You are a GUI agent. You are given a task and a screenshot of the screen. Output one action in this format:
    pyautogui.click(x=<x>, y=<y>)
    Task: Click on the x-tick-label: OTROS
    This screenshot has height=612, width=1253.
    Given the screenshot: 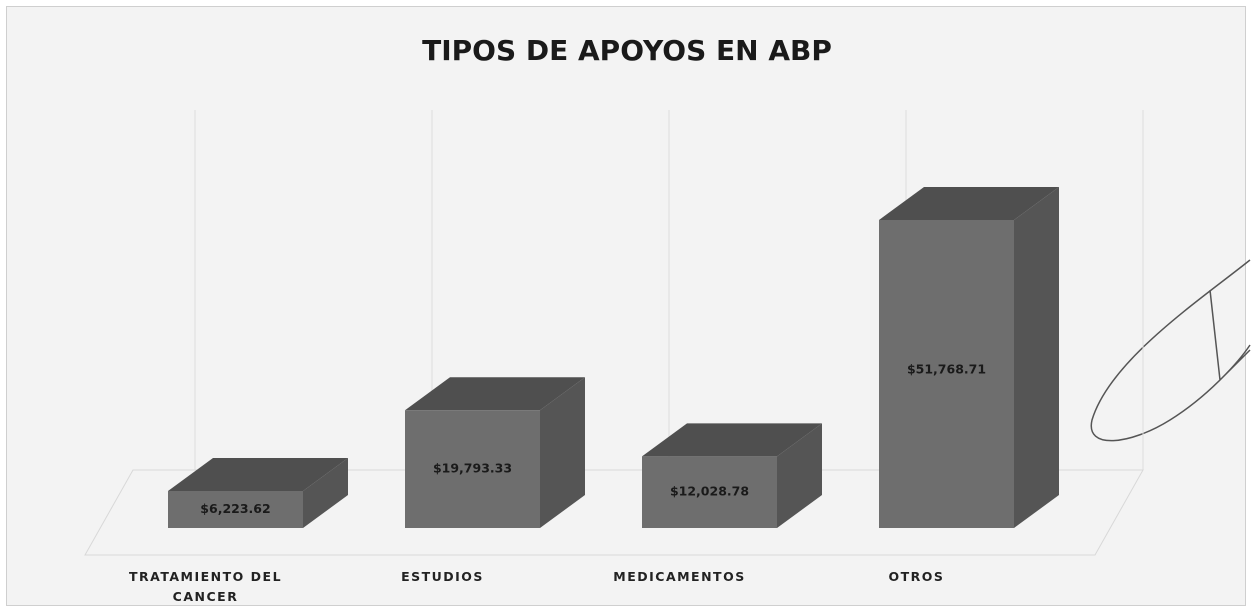 What is the action you would take?
    pyautogui.click(x=916, y=576)
    